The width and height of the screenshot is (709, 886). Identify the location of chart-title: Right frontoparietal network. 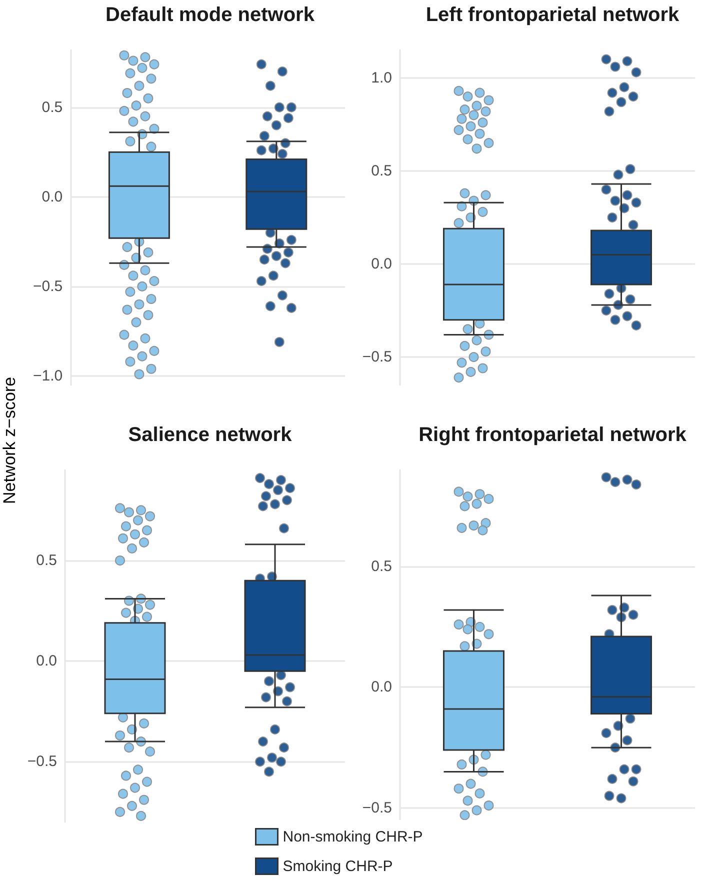
(553, 435).